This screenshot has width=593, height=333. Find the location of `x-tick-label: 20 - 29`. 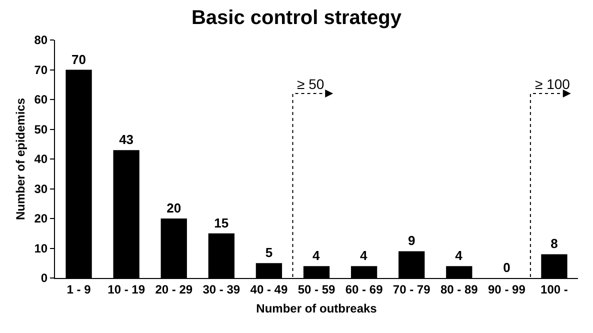

x-tick-label: 20 - 29 is located at coordinates (174, 289).